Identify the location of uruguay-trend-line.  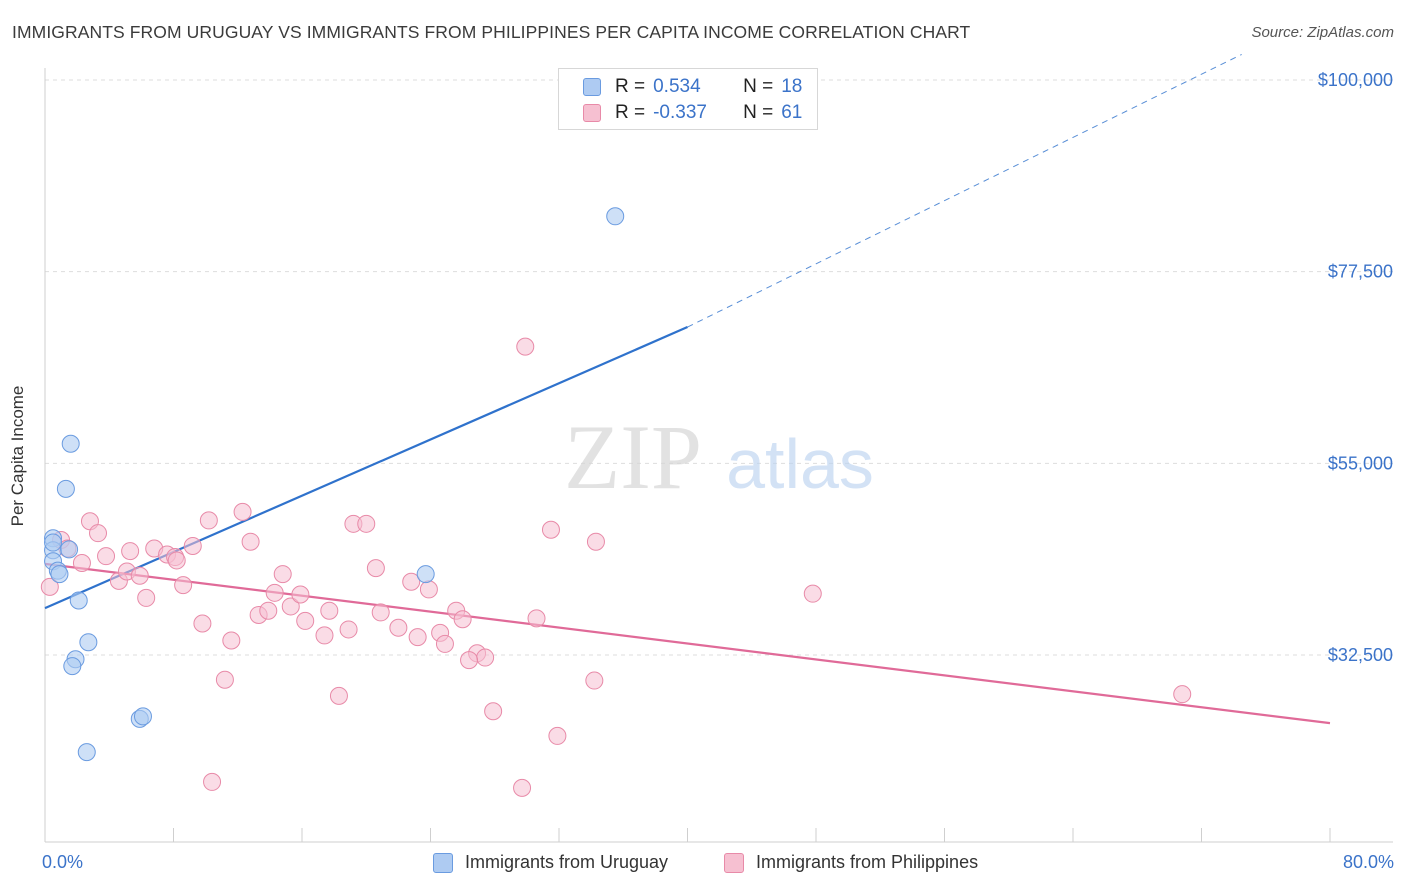
(366, 468).